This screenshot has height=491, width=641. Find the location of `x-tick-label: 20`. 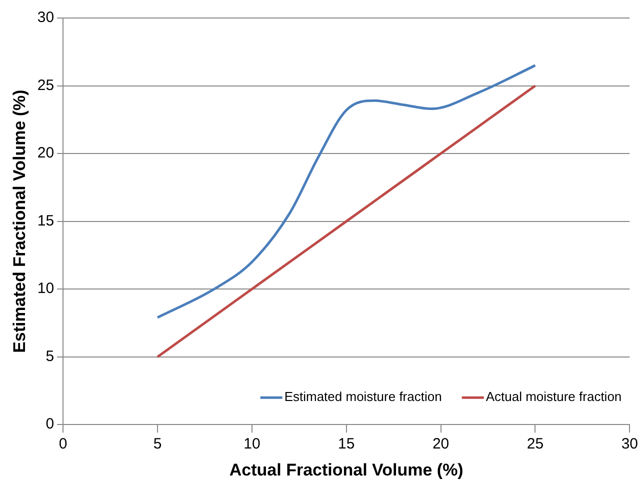

x-tick-label: 20 is located at coordinates (441, 444).